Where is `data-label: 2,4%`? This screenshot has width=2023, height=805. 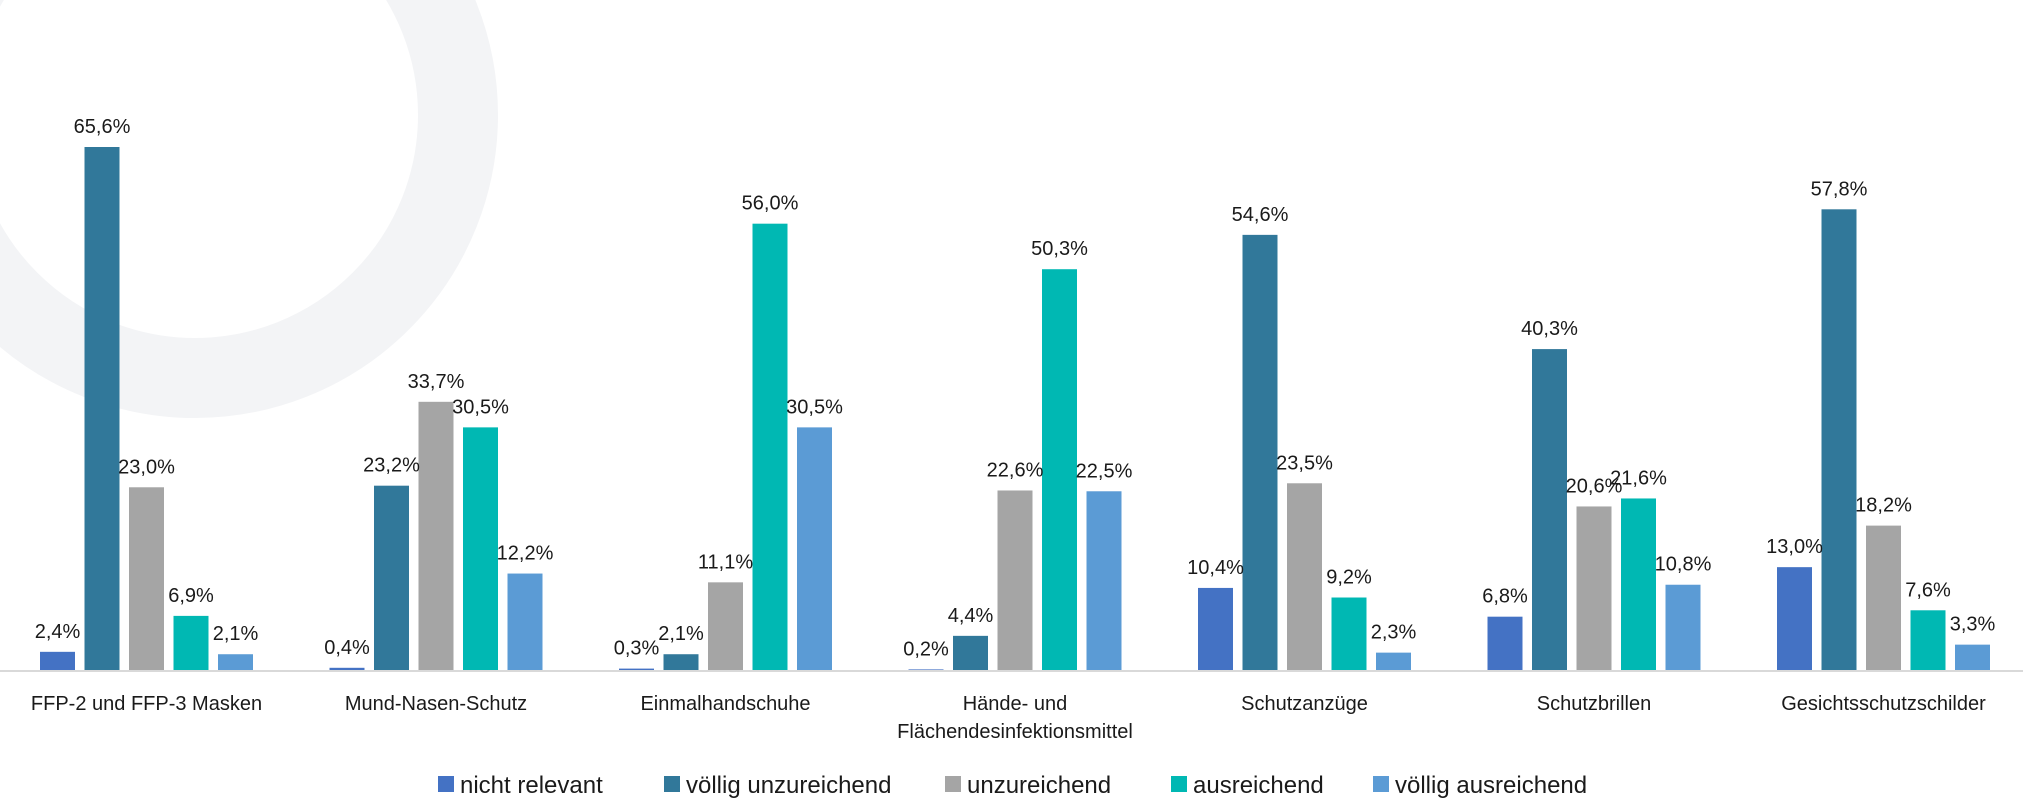
data-label: 2,4% is located at coordinates (58, 632).